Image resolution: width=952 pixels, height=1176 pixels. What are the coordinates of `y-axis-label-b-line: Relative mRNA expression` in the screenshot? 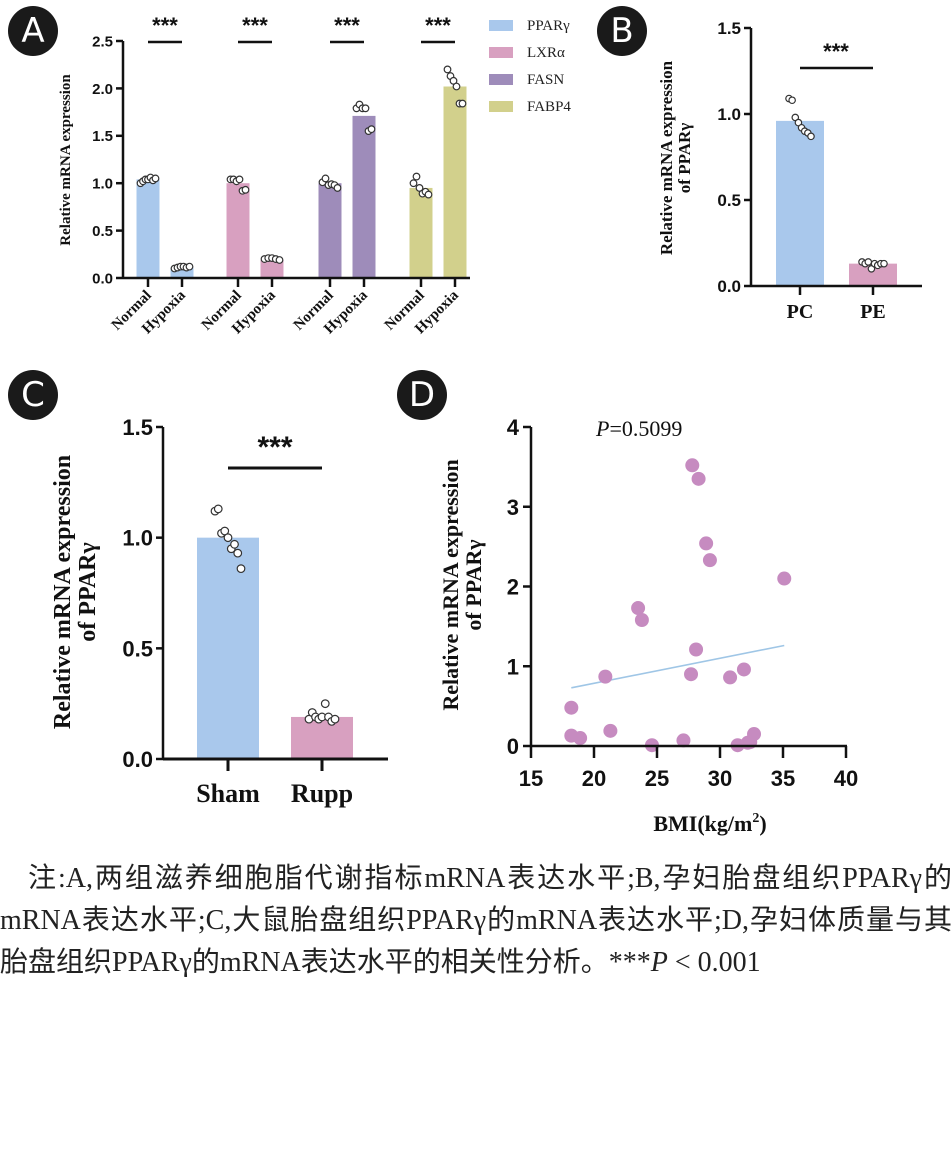 It's located at (666, 157).